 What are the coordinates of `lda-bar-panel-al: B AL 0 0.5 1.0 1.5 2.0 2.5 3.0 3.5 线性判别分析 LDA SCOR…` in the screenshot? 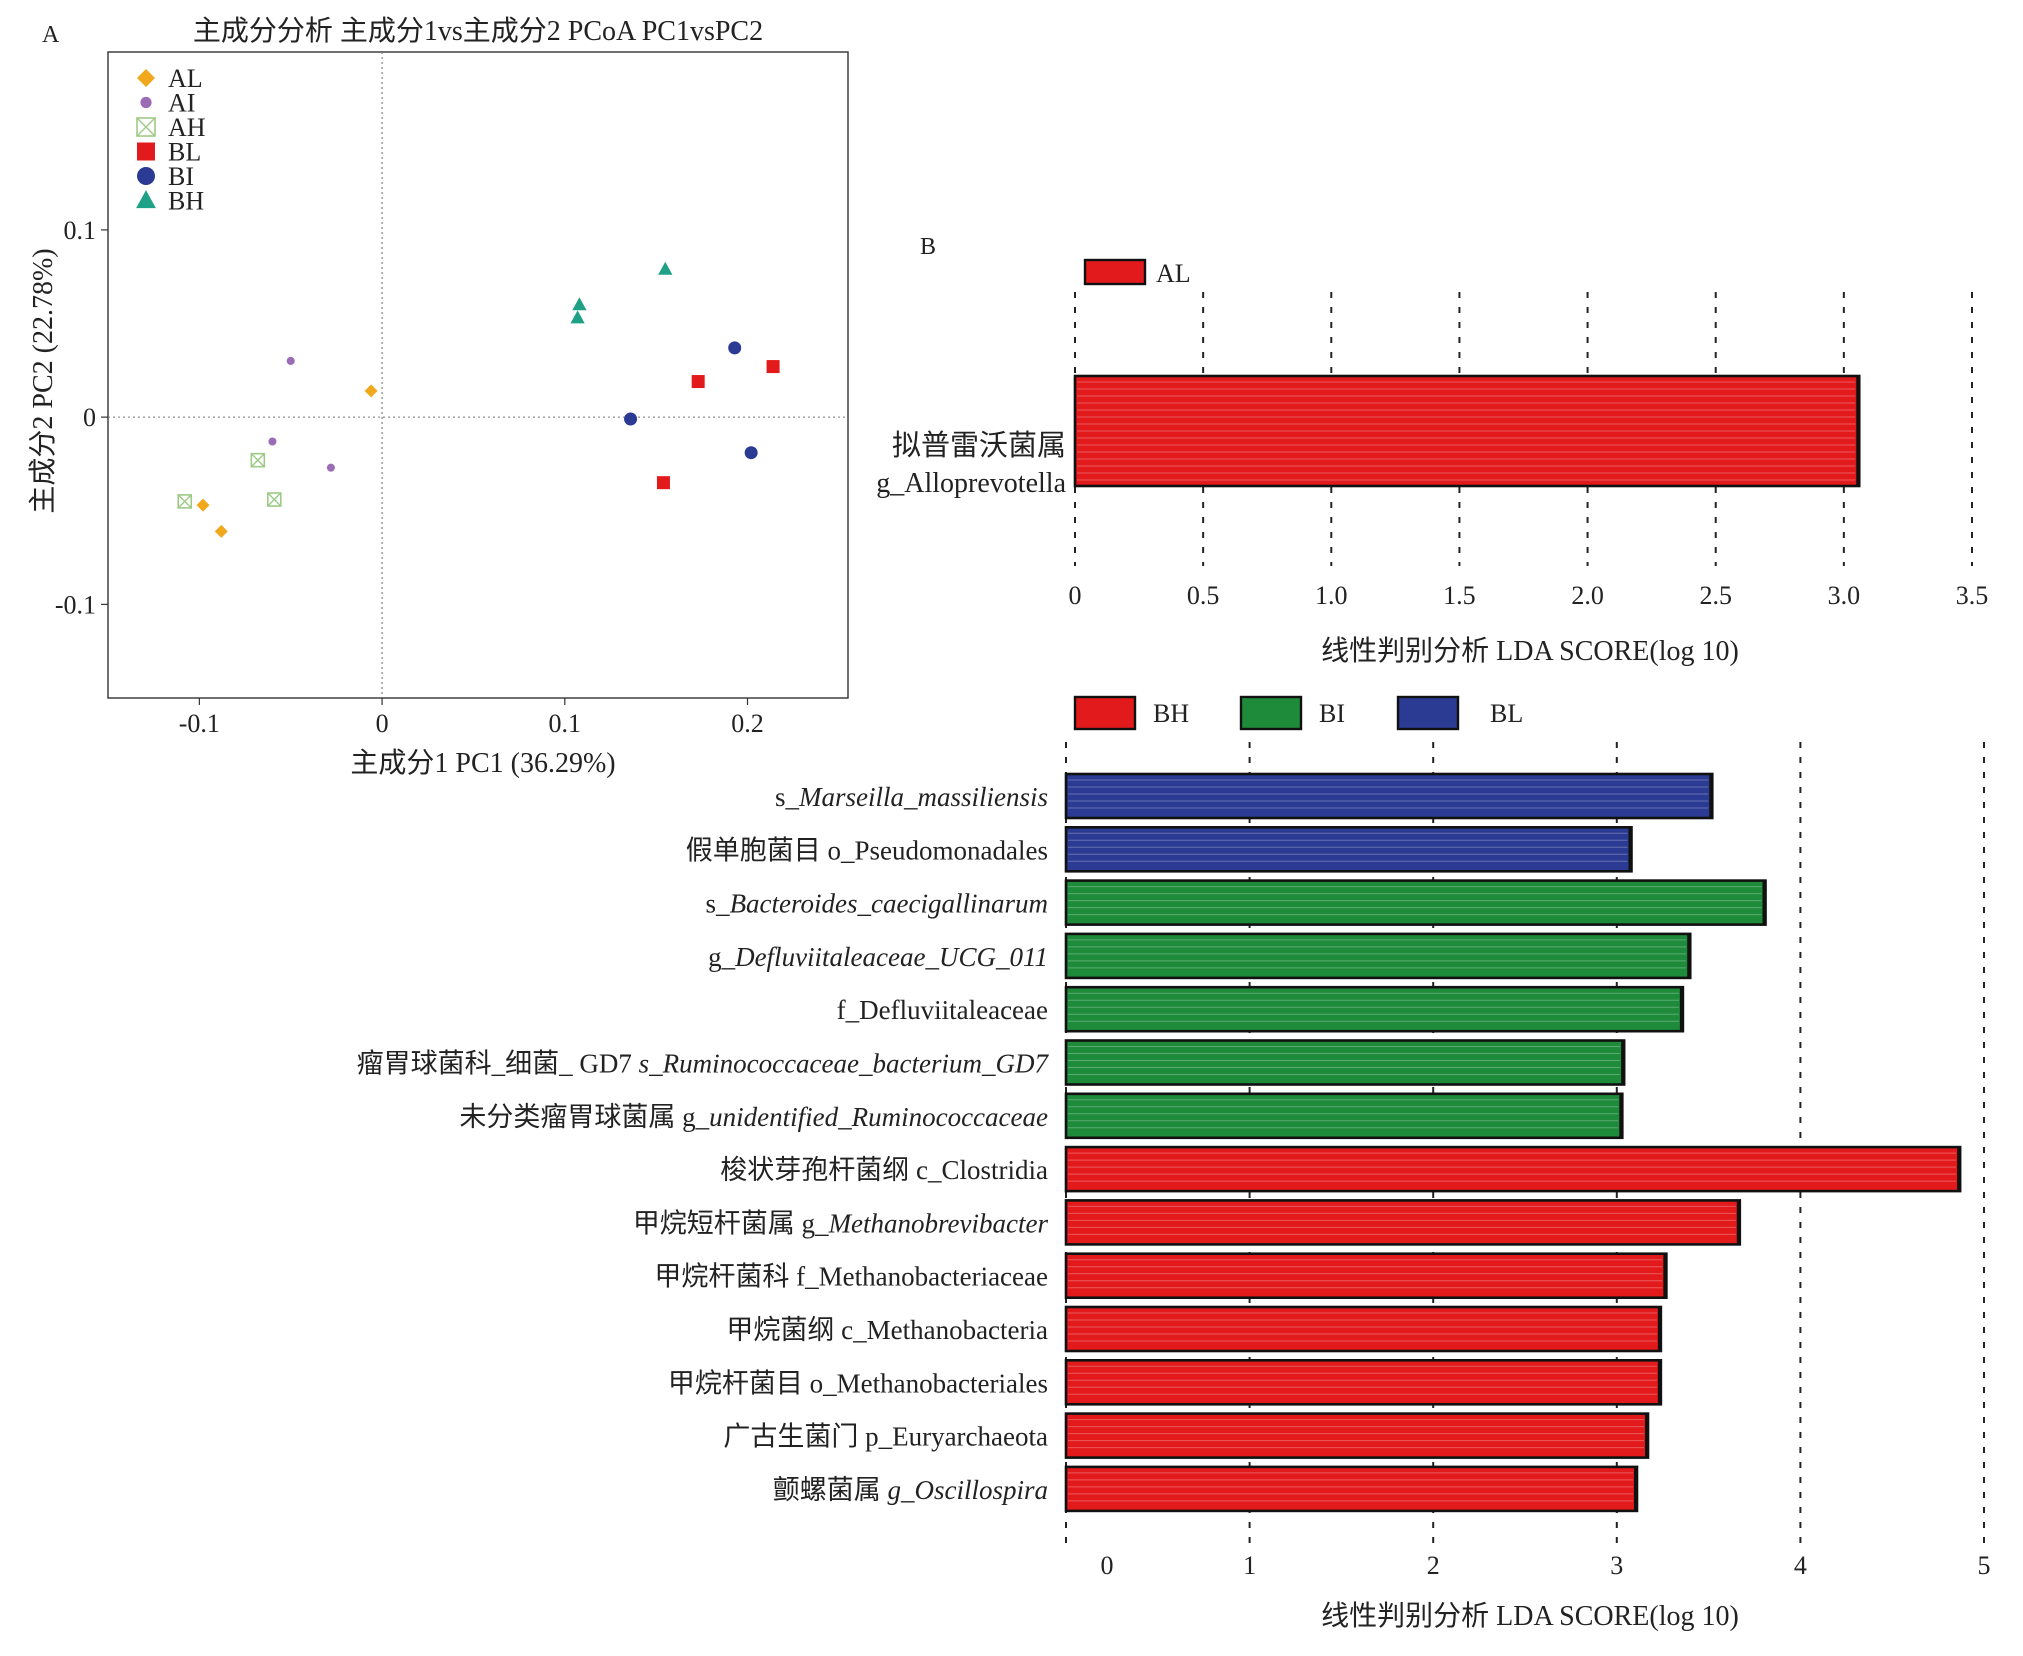 It's located at (1432, 450).